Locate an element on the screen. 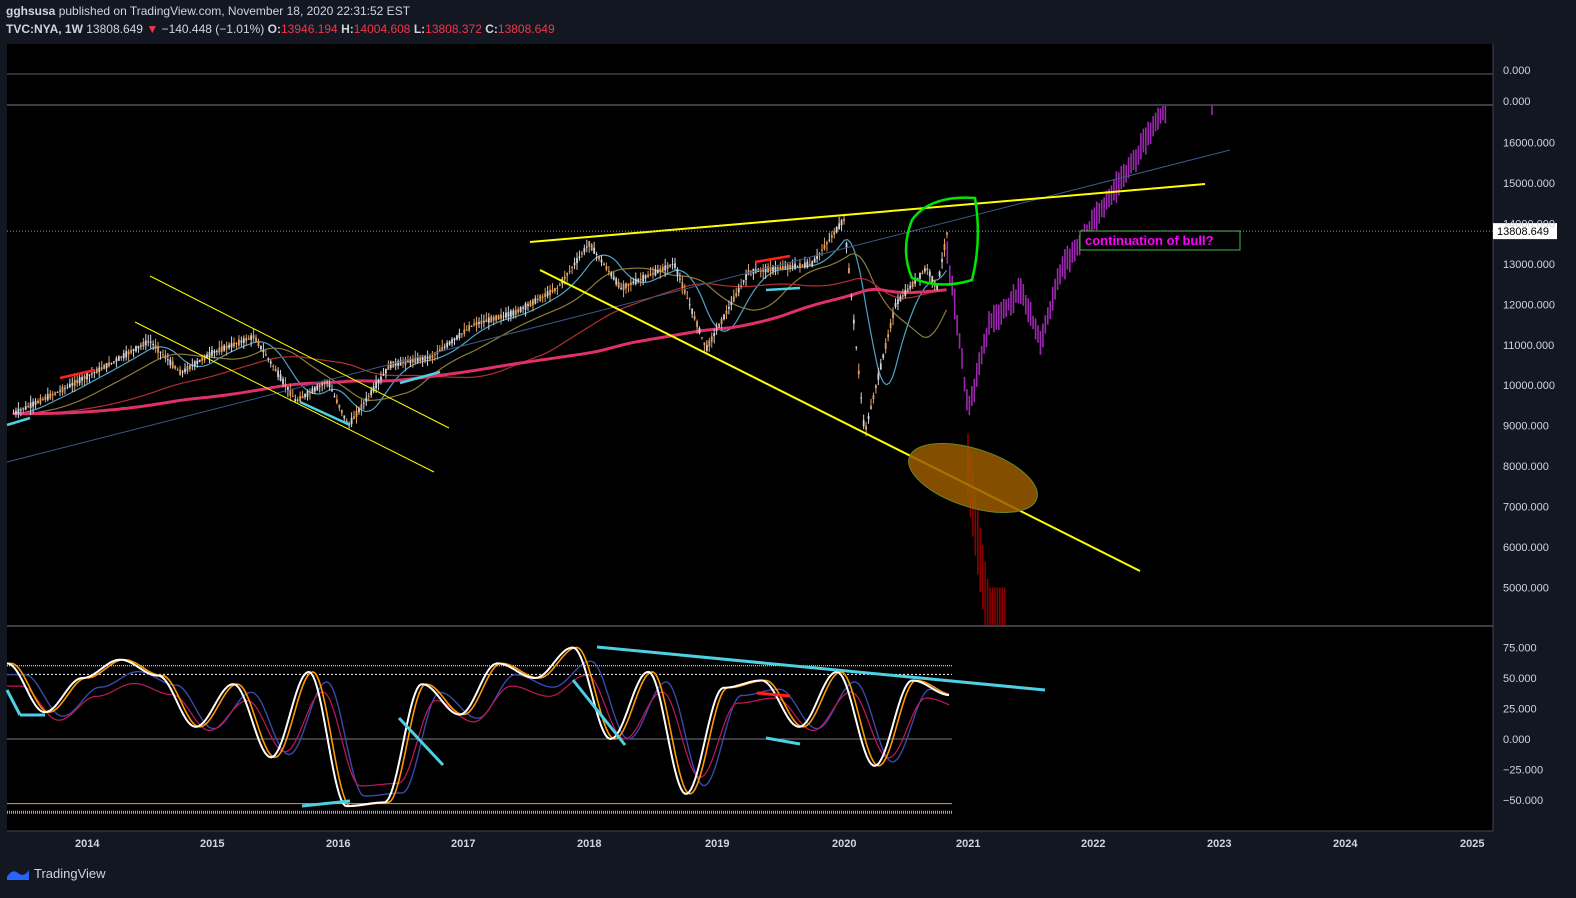 The width and height of the screenshot is (1576, 898). footer-brand: TradingView is located at coordinates (56, 873).